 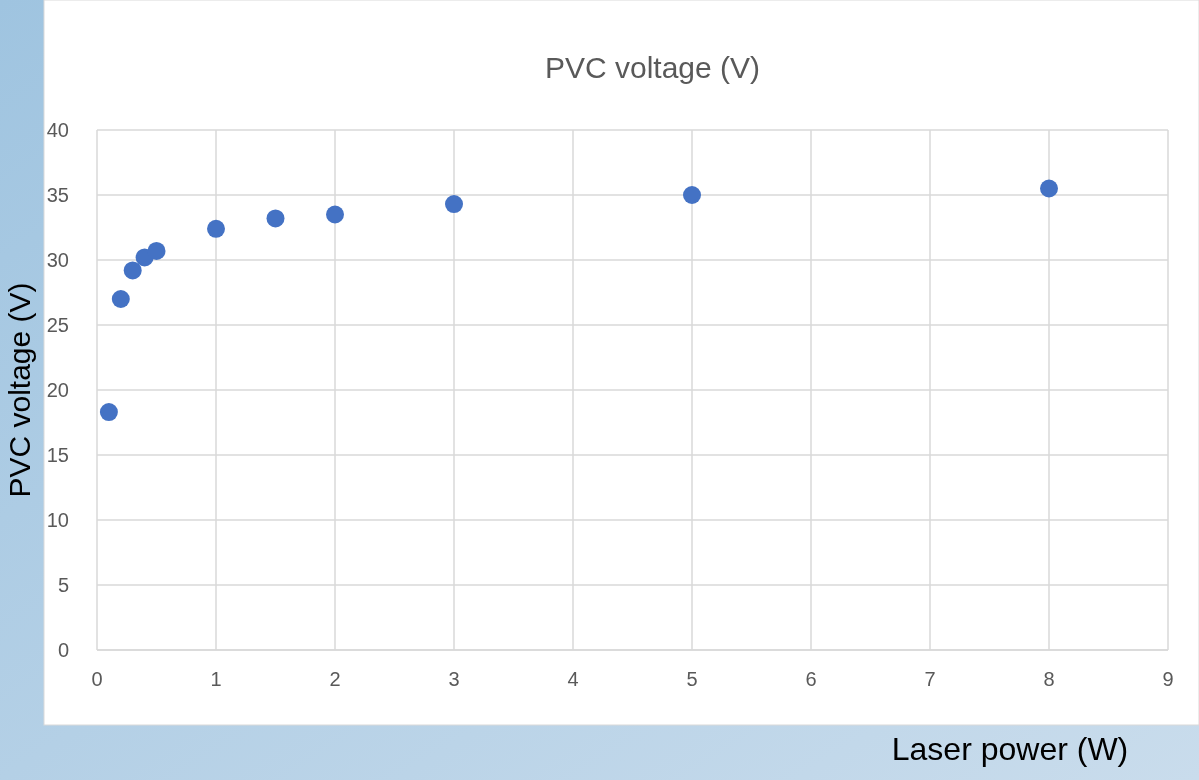 What do you see at coordinates (63, 585) in the screenshot?
I see `y-tick-label: 5` at bounding box center [63, 585].